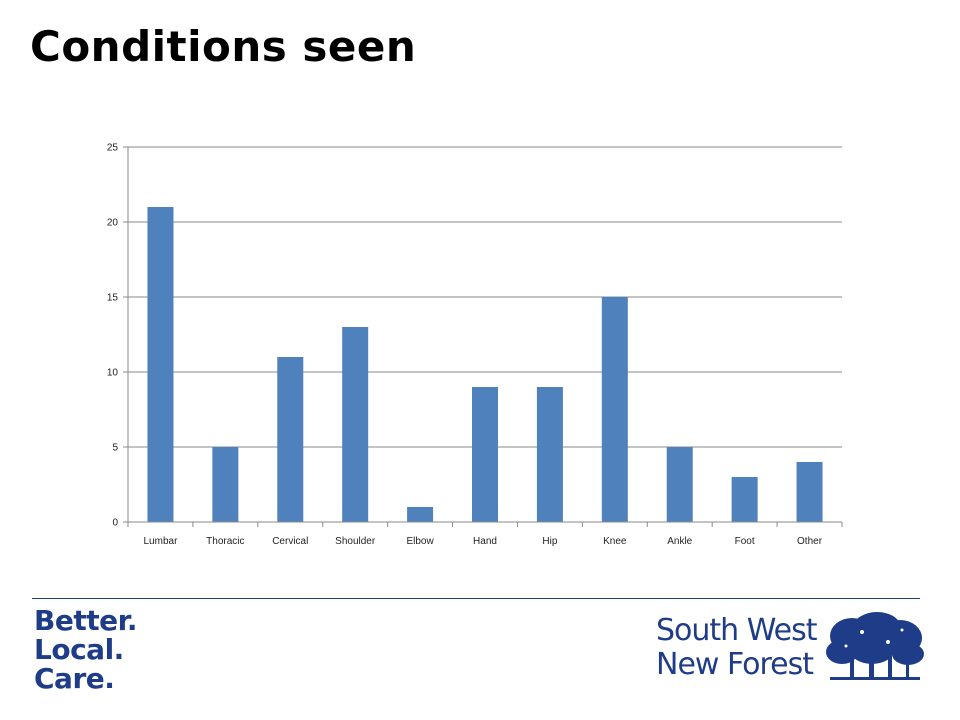 Image resolution: width=960 pixels, height=720 pixels. Describe the element at coordinates (809, 492) in the screenshot. I see `bar-other` at that location.